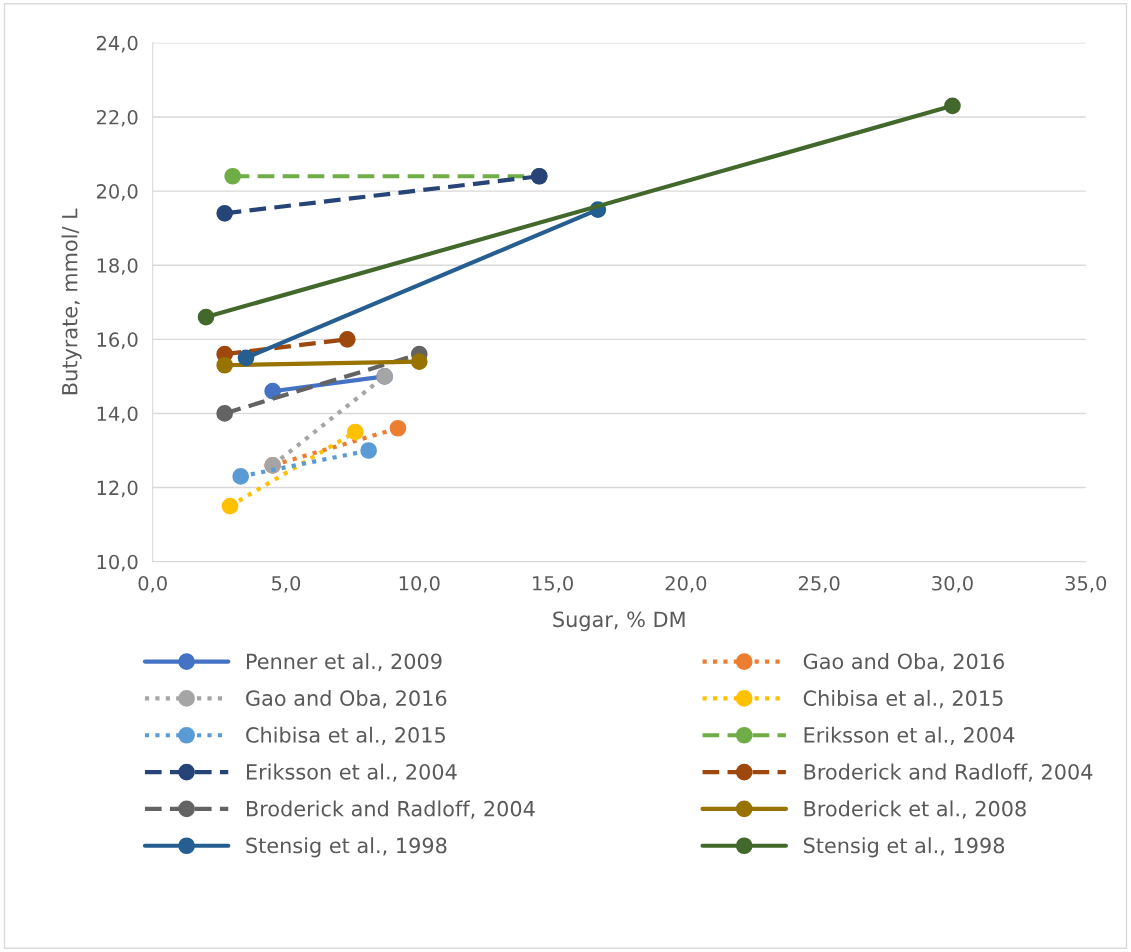  I want to click on x-tick-label: 25,0, so click(819, 584).